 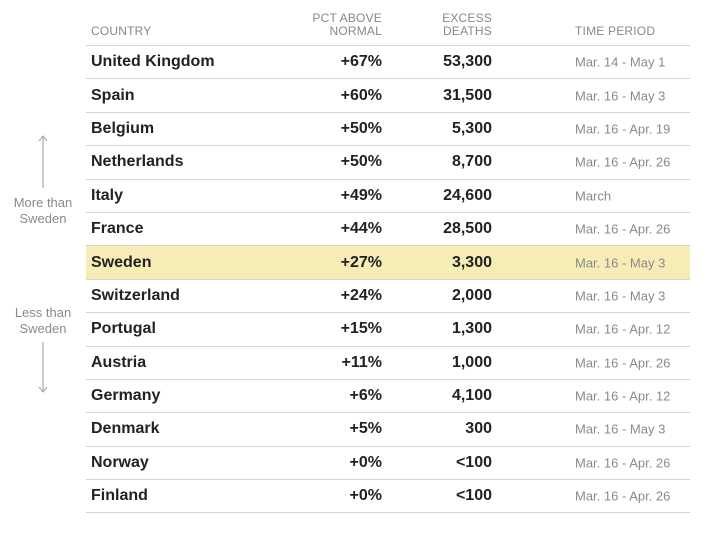 What do you see at coordinates (471, 262) in the screenshot?
I see `cell-excess-deaths: 3,300` at bounding box center [471, 262].